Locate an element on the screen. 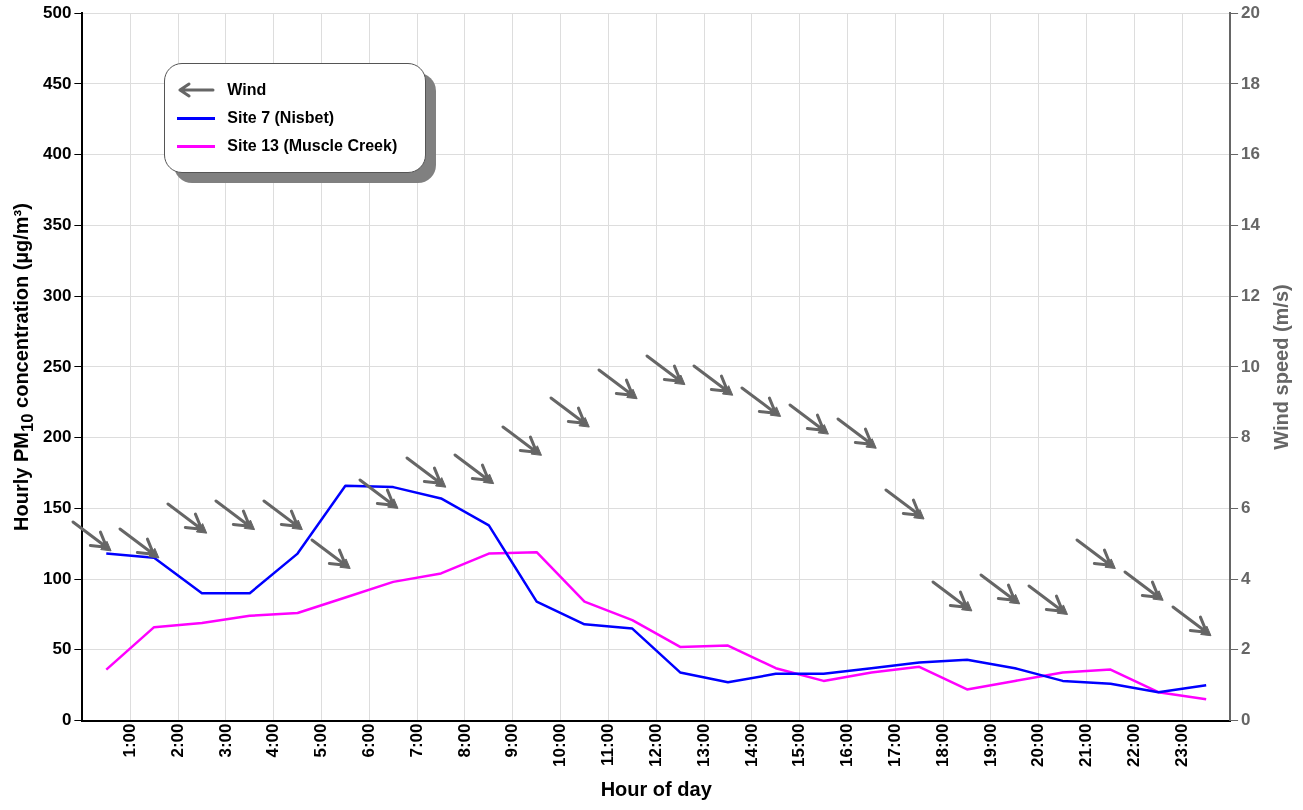 The image size is (1303, 810). x-tick-label: 12:00 is located at coordinates (655, 745).